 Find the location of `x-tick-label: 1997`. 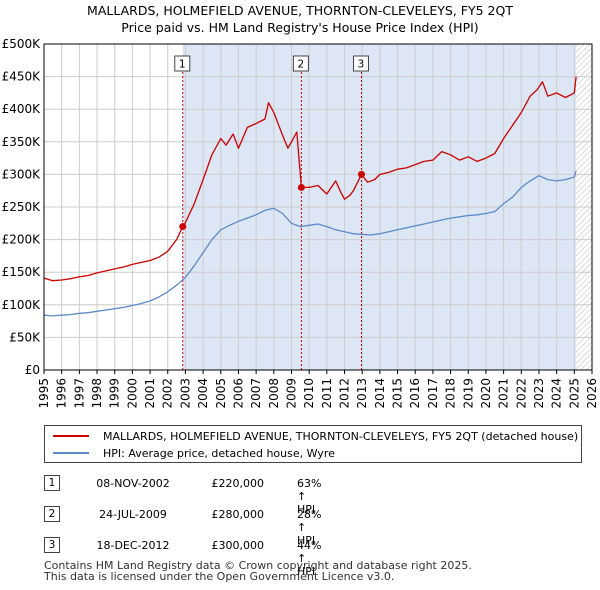

x-tick-label: 1997 is located at coordinates (79, 393).